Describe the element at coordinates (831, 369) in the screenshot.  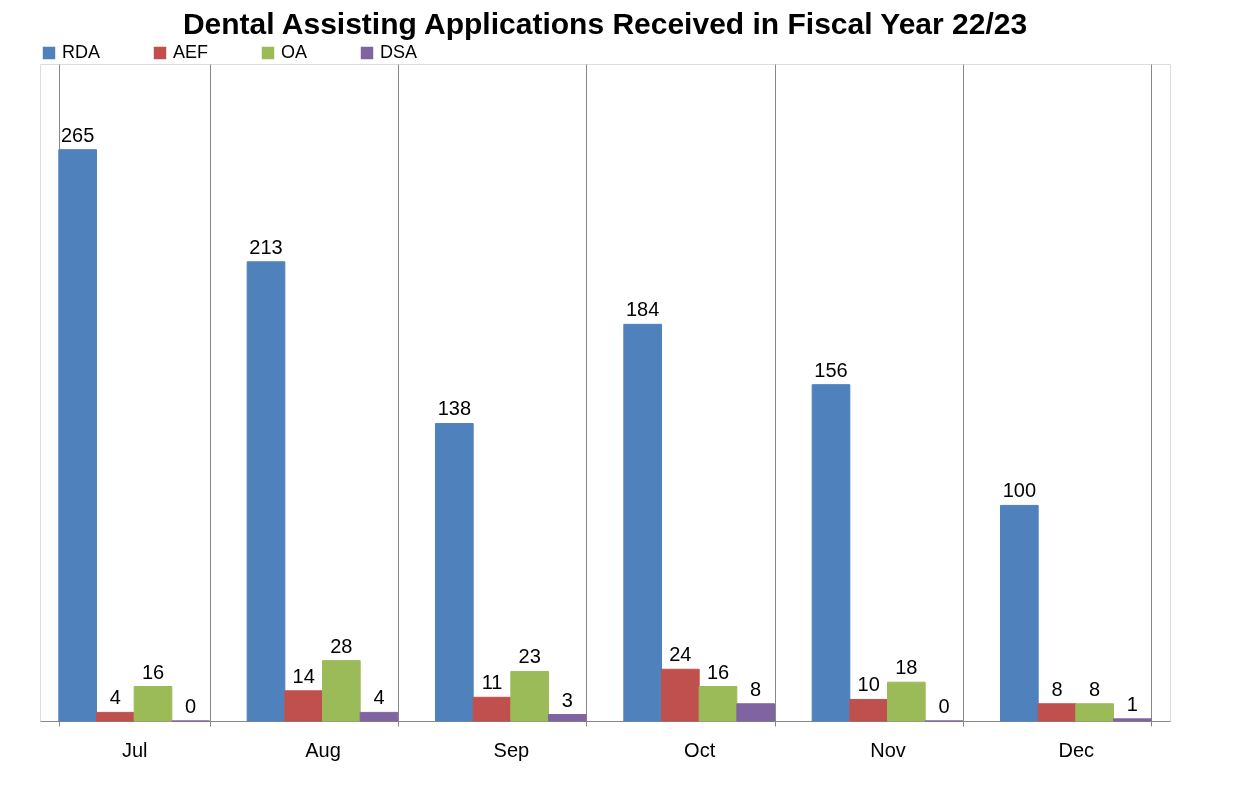
I see `data-label: 156` at that location.